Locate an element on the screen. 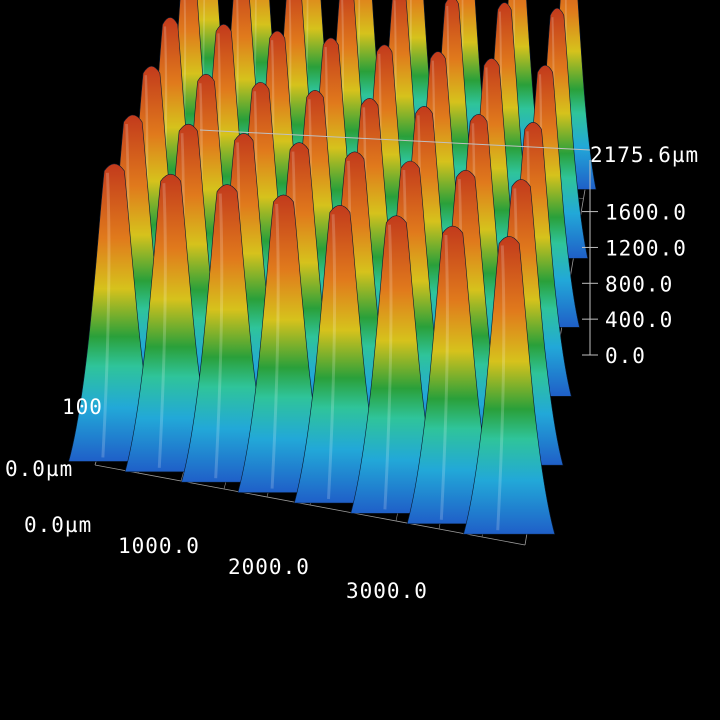 Image resolution: width=720 pixels, height=720 pixels. x-axis-tick-label: 2000.0 is located at coordinates (269, 567).